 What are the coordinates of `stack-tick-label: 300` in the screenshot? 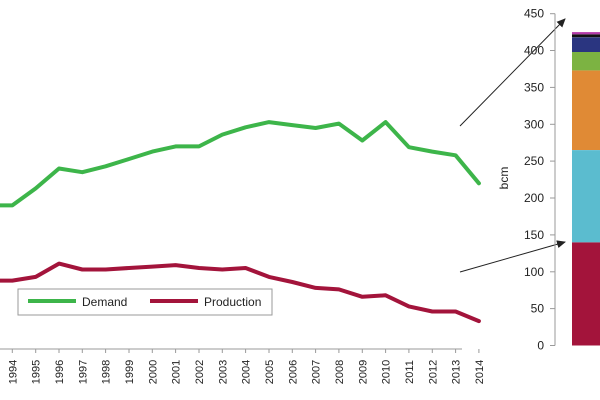 It's located at (534, 124).